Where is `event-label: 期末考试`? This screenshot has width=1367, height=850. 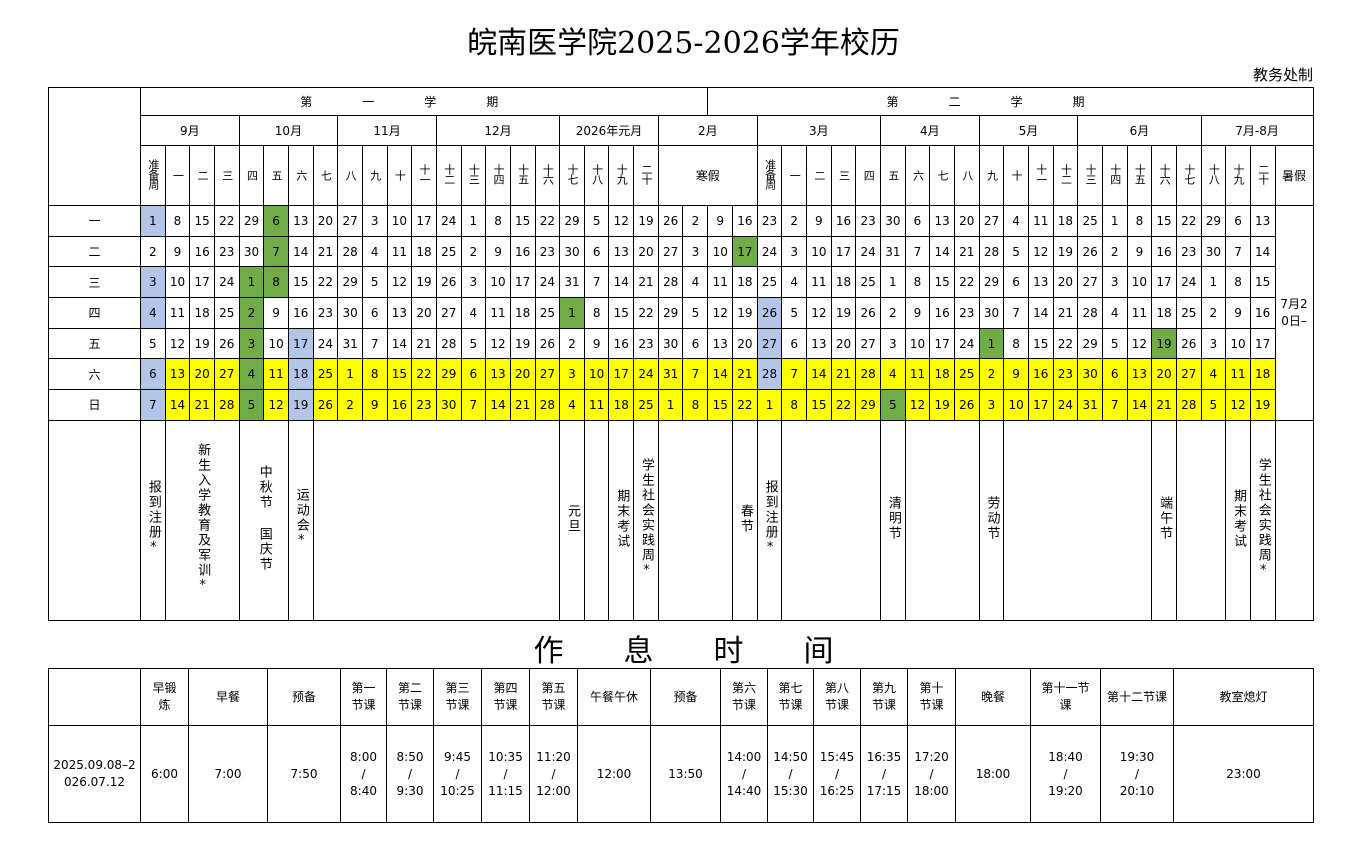
event-label: 期末考试 is located at coordinates (622, 518).